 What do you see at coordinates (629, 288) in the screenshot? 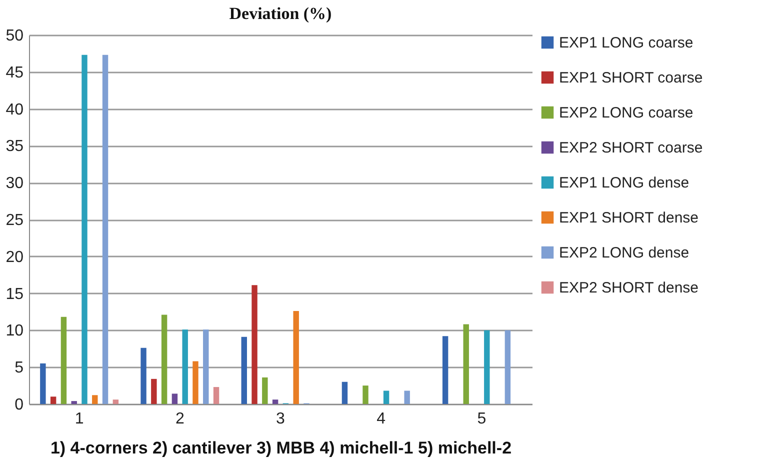
I see `legend-label: EXP2 SHORT dense` at bounding box center [629, 288].